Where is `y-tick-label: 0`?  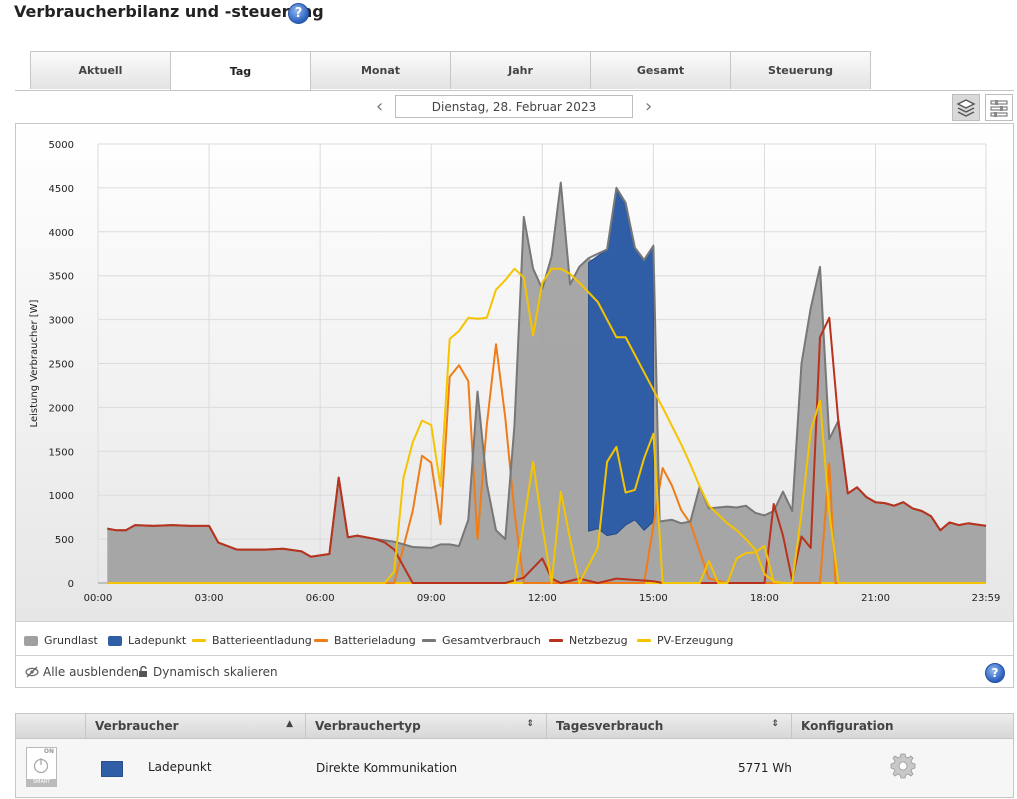 y-tick-label: 0 is located at coordinates (71, 584).